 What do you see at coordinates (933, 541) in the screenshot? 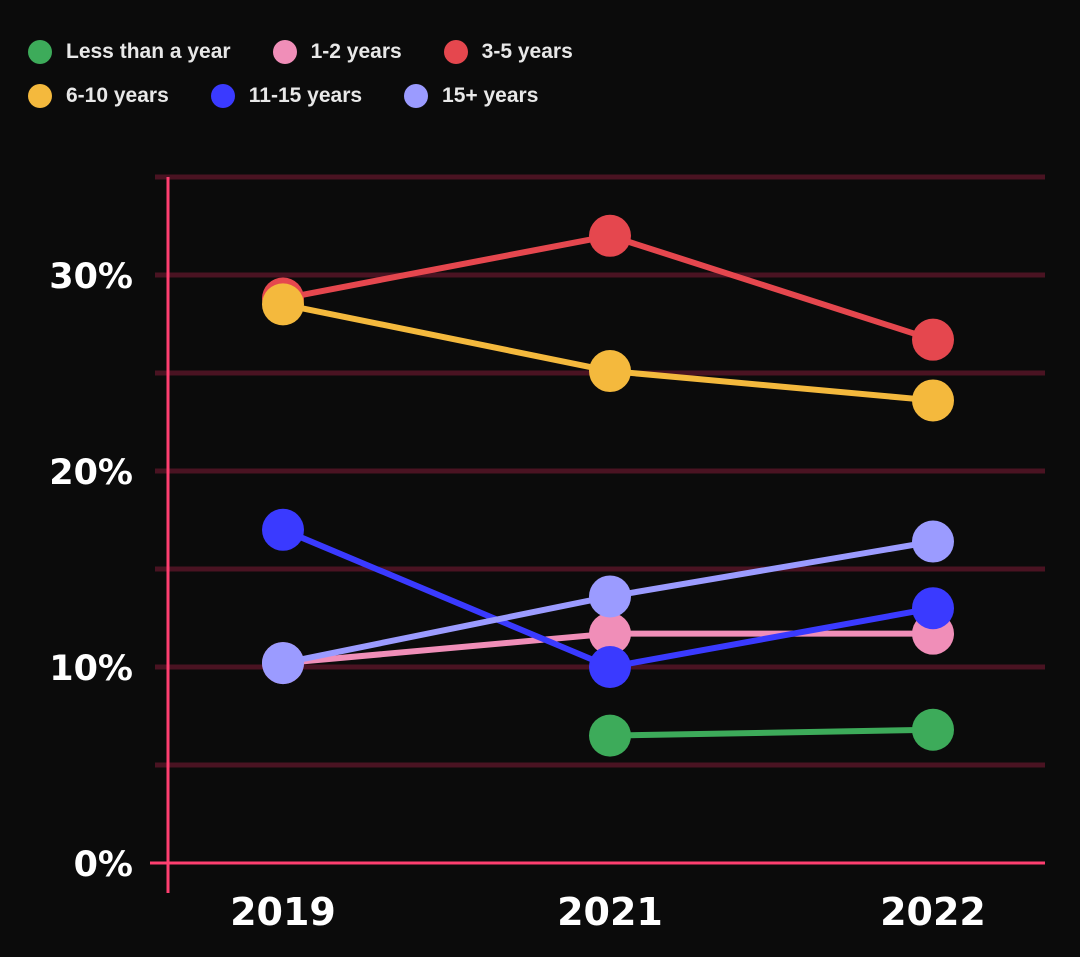
I see `data-point-15-plus-years-2022` at bounding box center [933, 541].